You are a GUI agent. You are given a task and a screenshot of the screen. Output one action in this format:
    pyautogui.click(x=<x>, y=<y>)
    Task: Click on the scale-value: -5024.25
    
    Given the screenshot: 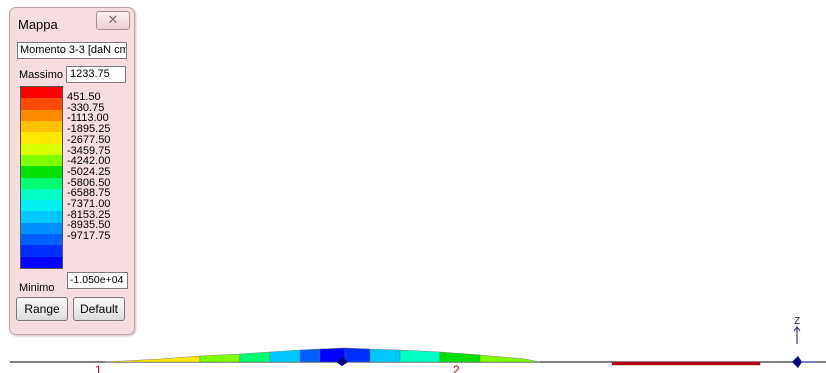 What is the action you would take?
    pyautogui.click(x=89, y=171)
    